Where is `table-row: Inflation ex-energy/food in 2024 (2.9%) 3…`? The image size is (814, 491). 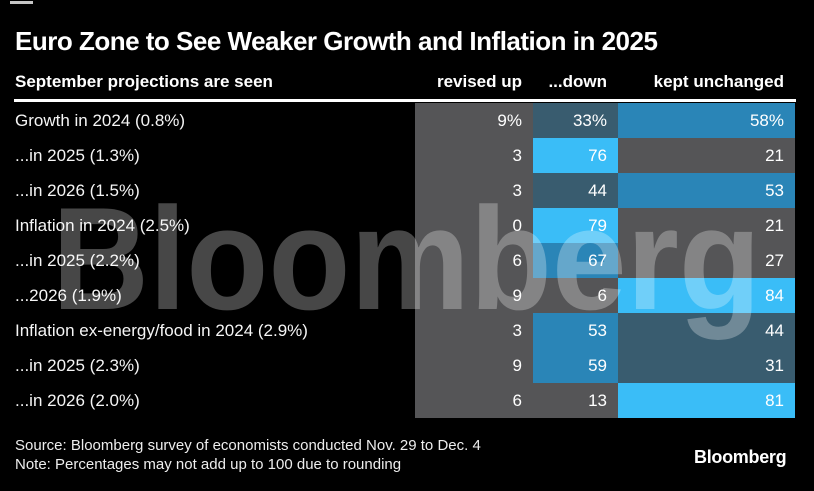
table-row: Inflation ex-energy/food in 2024 (2.9%) 3… is located at coordinates (397, 330).